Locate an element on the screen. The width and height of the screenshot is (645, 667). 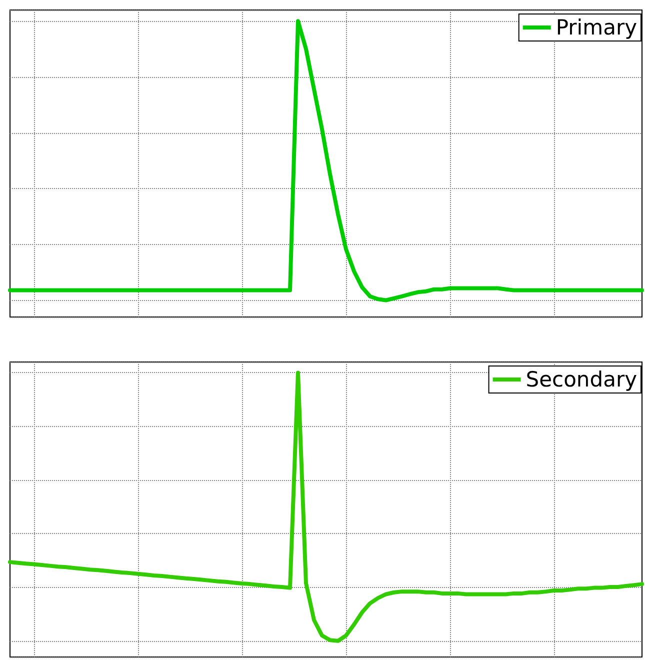
legend-label: Secondary is located at coordinates (582, 380).